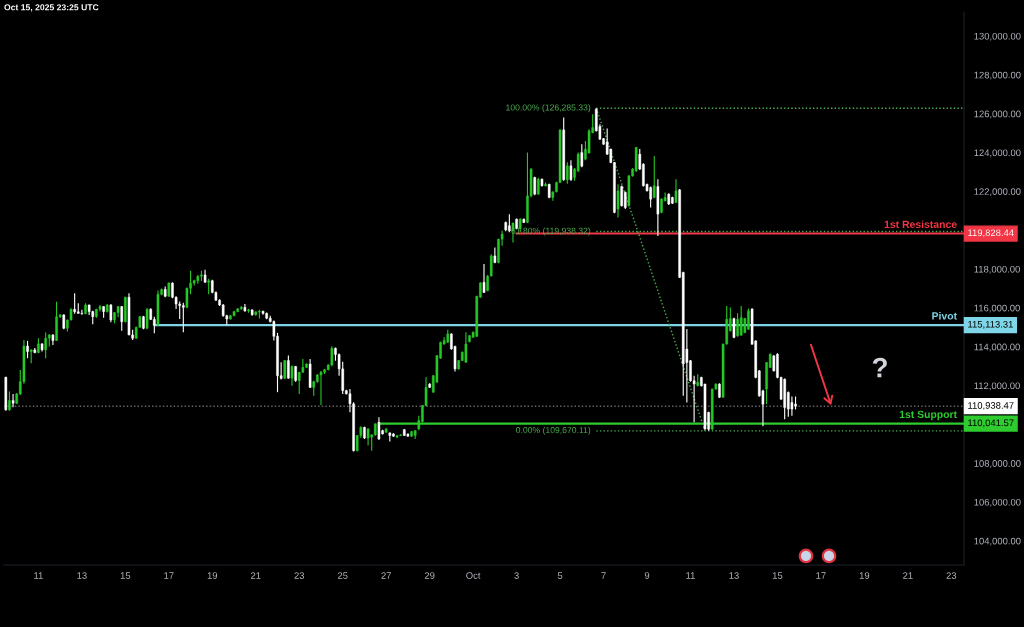 Image resolution: width=1024 pixels, height=627 pixels. What do you see at coordinates (997, 308) in the screenshot?
I see `y-tick-label: 116,000.00` at bounding box center [997, 308].